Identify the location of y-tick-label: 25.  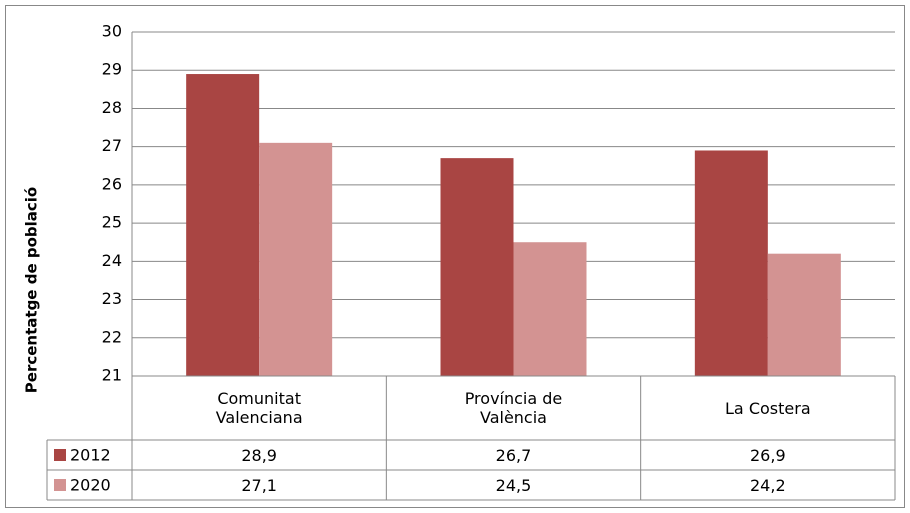
(112, 222).